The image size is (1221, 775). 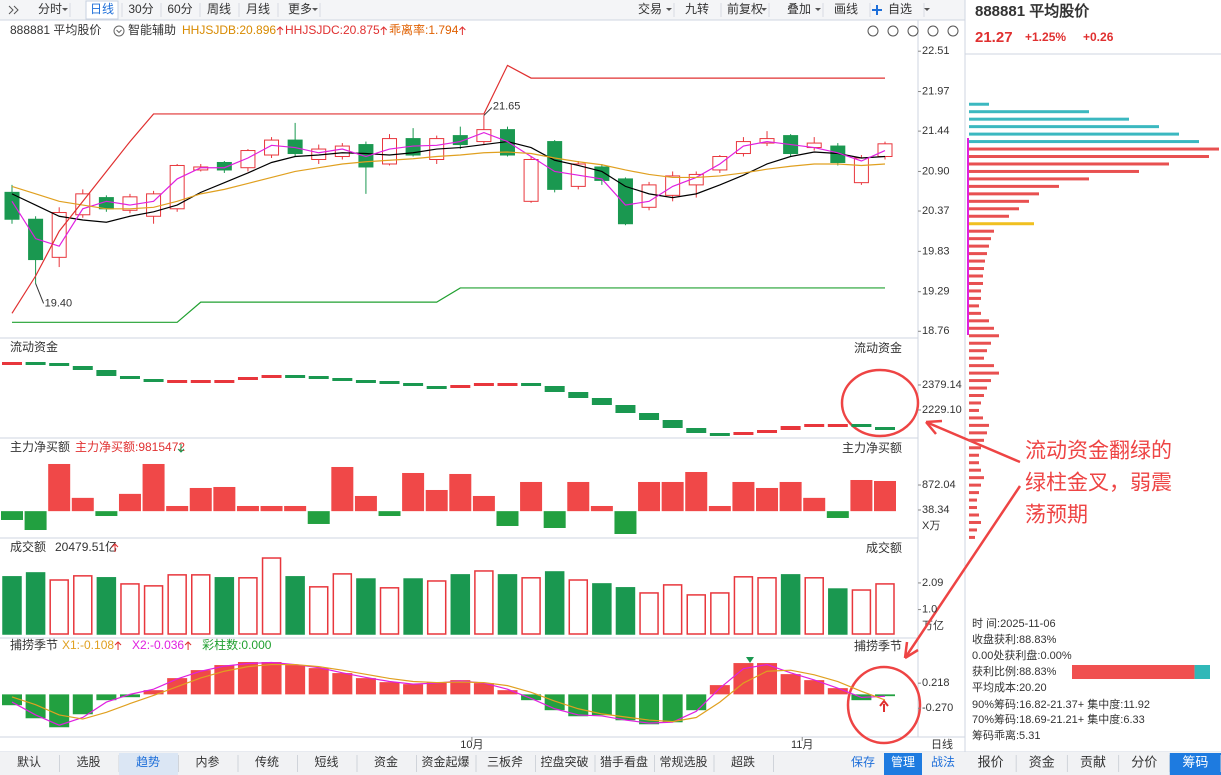 What do you see at coordinates (1014, 623) in the screenshot?
I see `chip-date: 时 间:2025-11-06` at bounding box center [1014, 623].